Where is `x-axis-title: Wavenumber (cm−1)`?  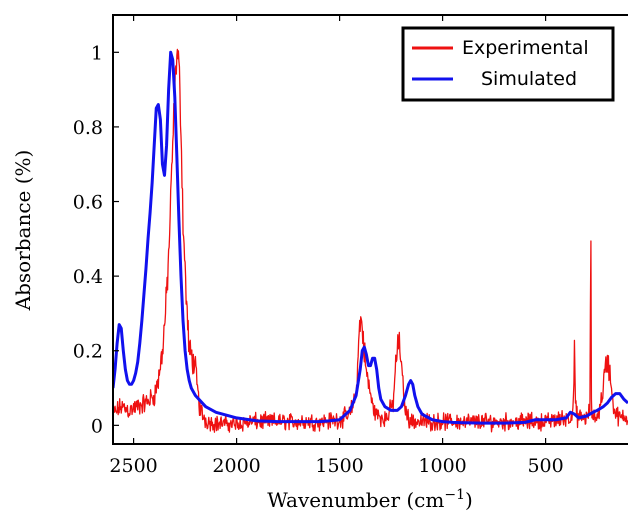 x-axis-title: Wavenumber (cm−1) is located at coordinates (370, 499).